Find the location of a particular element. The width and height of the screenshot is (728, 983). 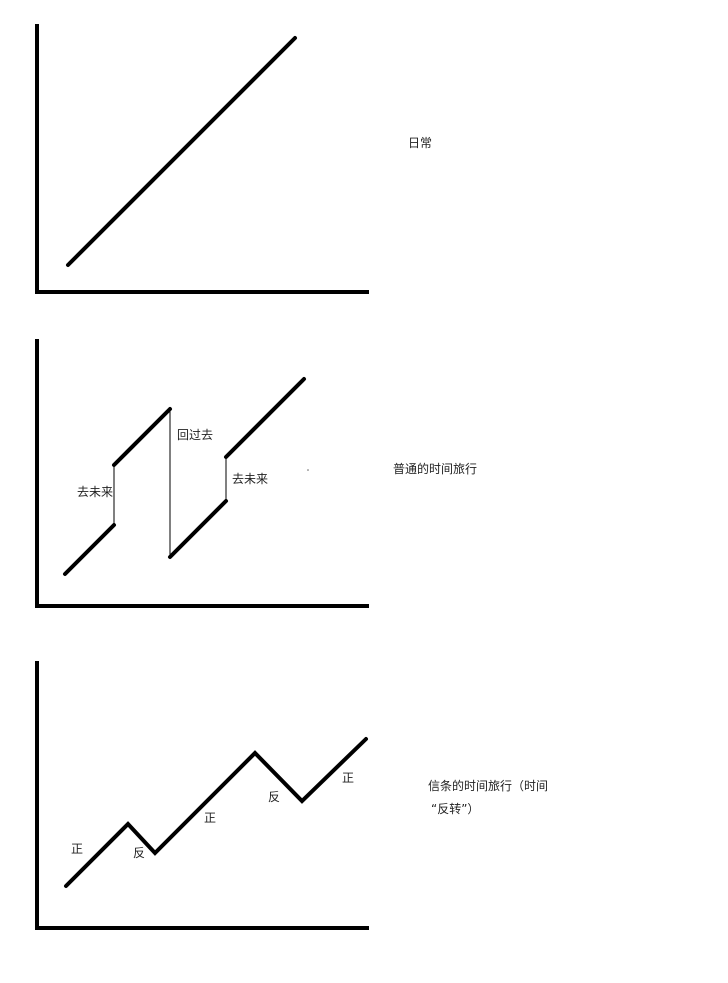

label-inverted-2: 反 is located at coordinates (274, 797).